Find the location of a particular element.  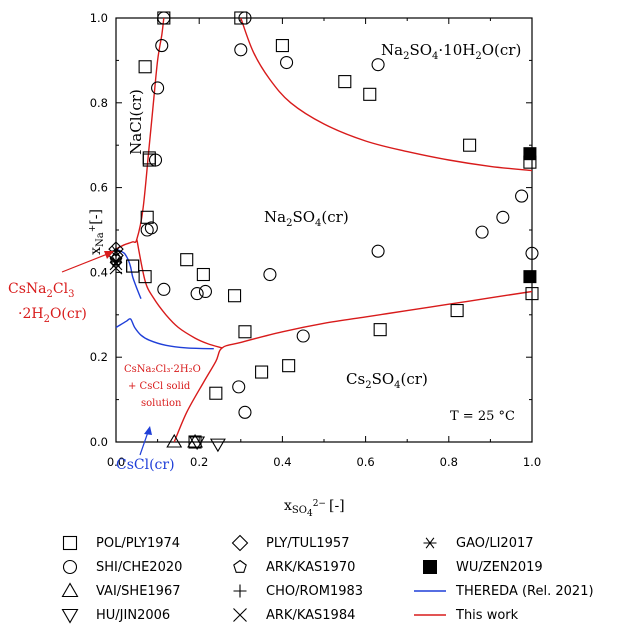

annotation-cs2so4: Cs2SO4(cr) is located at coordinates (387, 380).